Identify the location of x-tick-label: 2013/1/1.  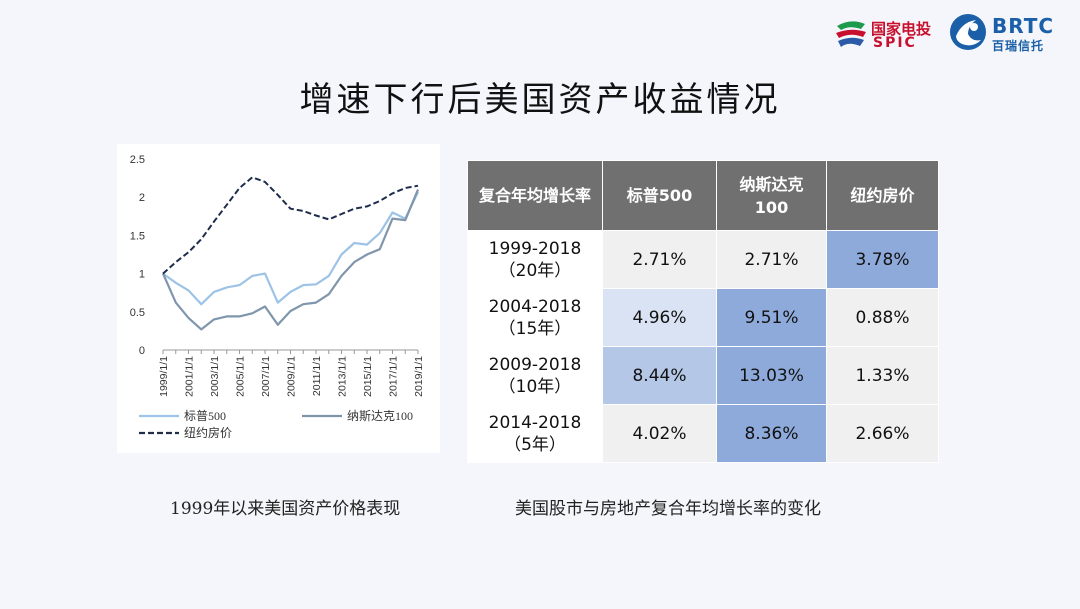
(343, 376).